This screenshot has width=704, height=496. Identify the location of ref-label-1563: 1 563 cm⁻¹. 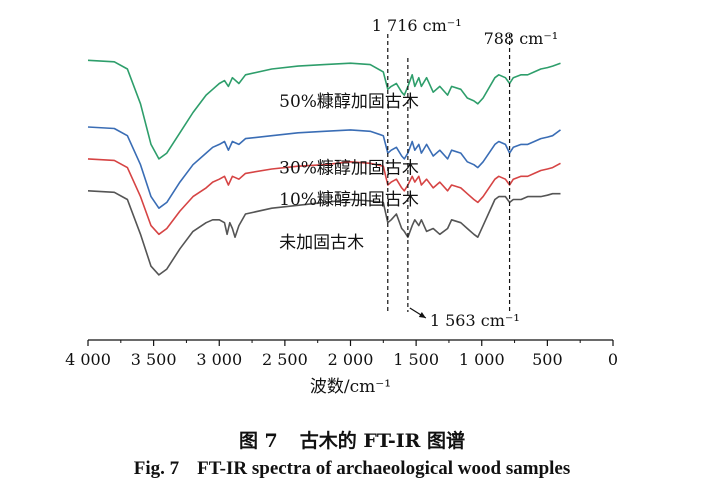
(475, 320).